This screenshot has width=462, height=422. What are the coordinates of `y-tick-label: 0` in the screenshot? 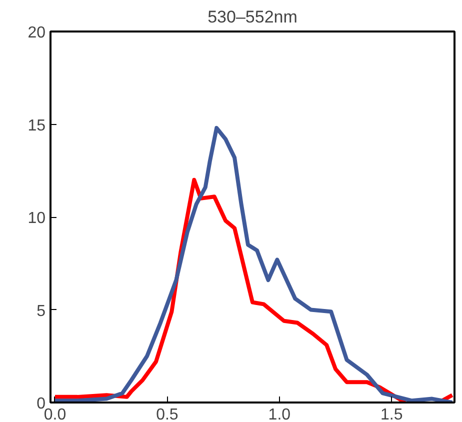 It's located at (41, 404).